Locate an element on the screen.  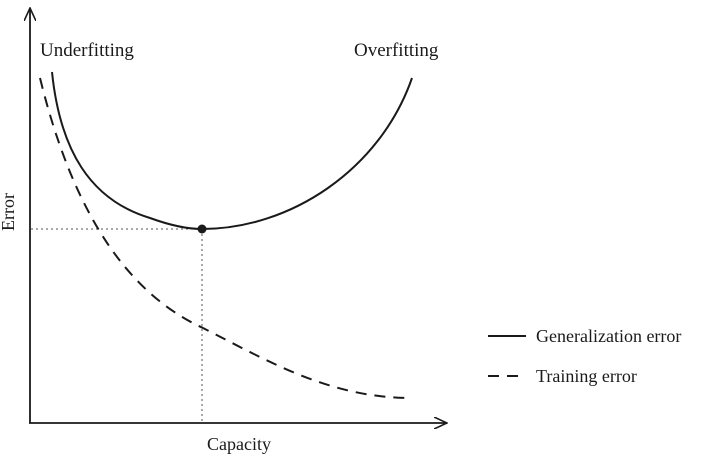
optimal-capacity-point is located at coordinates (202, 229).